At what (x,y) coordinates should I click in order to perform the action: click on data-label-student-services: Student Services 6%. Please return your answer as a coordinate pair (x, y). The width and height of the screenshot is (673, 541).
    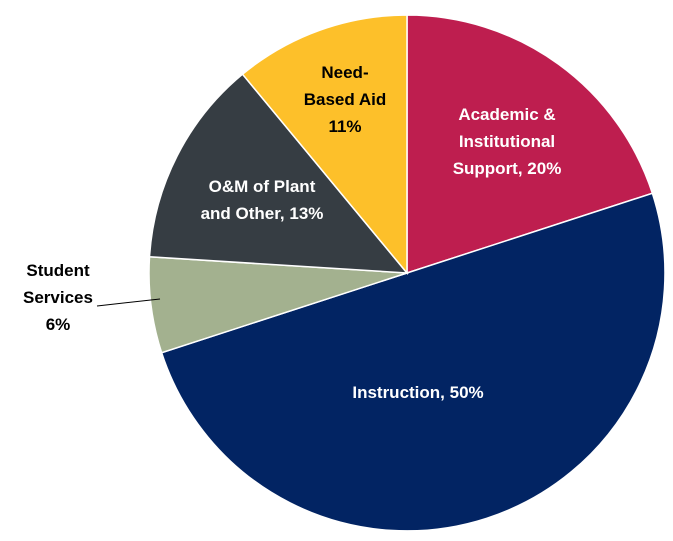
    Looking at the image, I should click on (58, 297).